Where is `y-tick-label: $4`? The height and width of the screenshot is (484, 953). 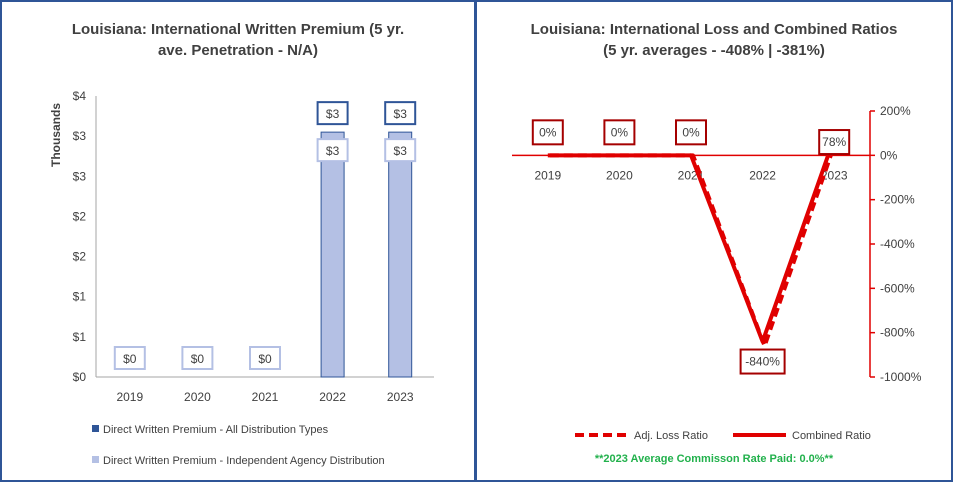
y-tick-label: $4 is located at coordinates (80, 96).